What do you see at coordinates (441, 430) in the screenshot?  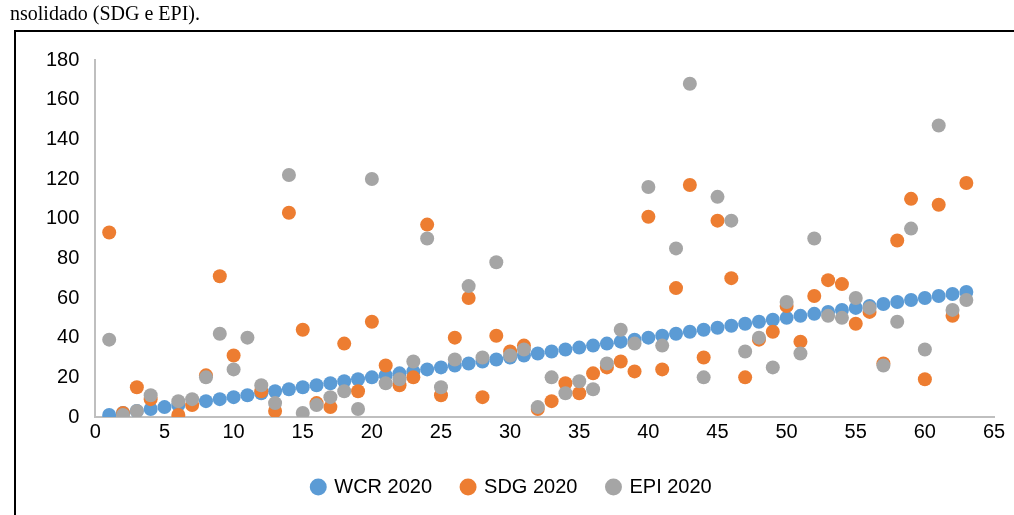 I see `x-tick-label: 25` at bounding box center [441, 430].